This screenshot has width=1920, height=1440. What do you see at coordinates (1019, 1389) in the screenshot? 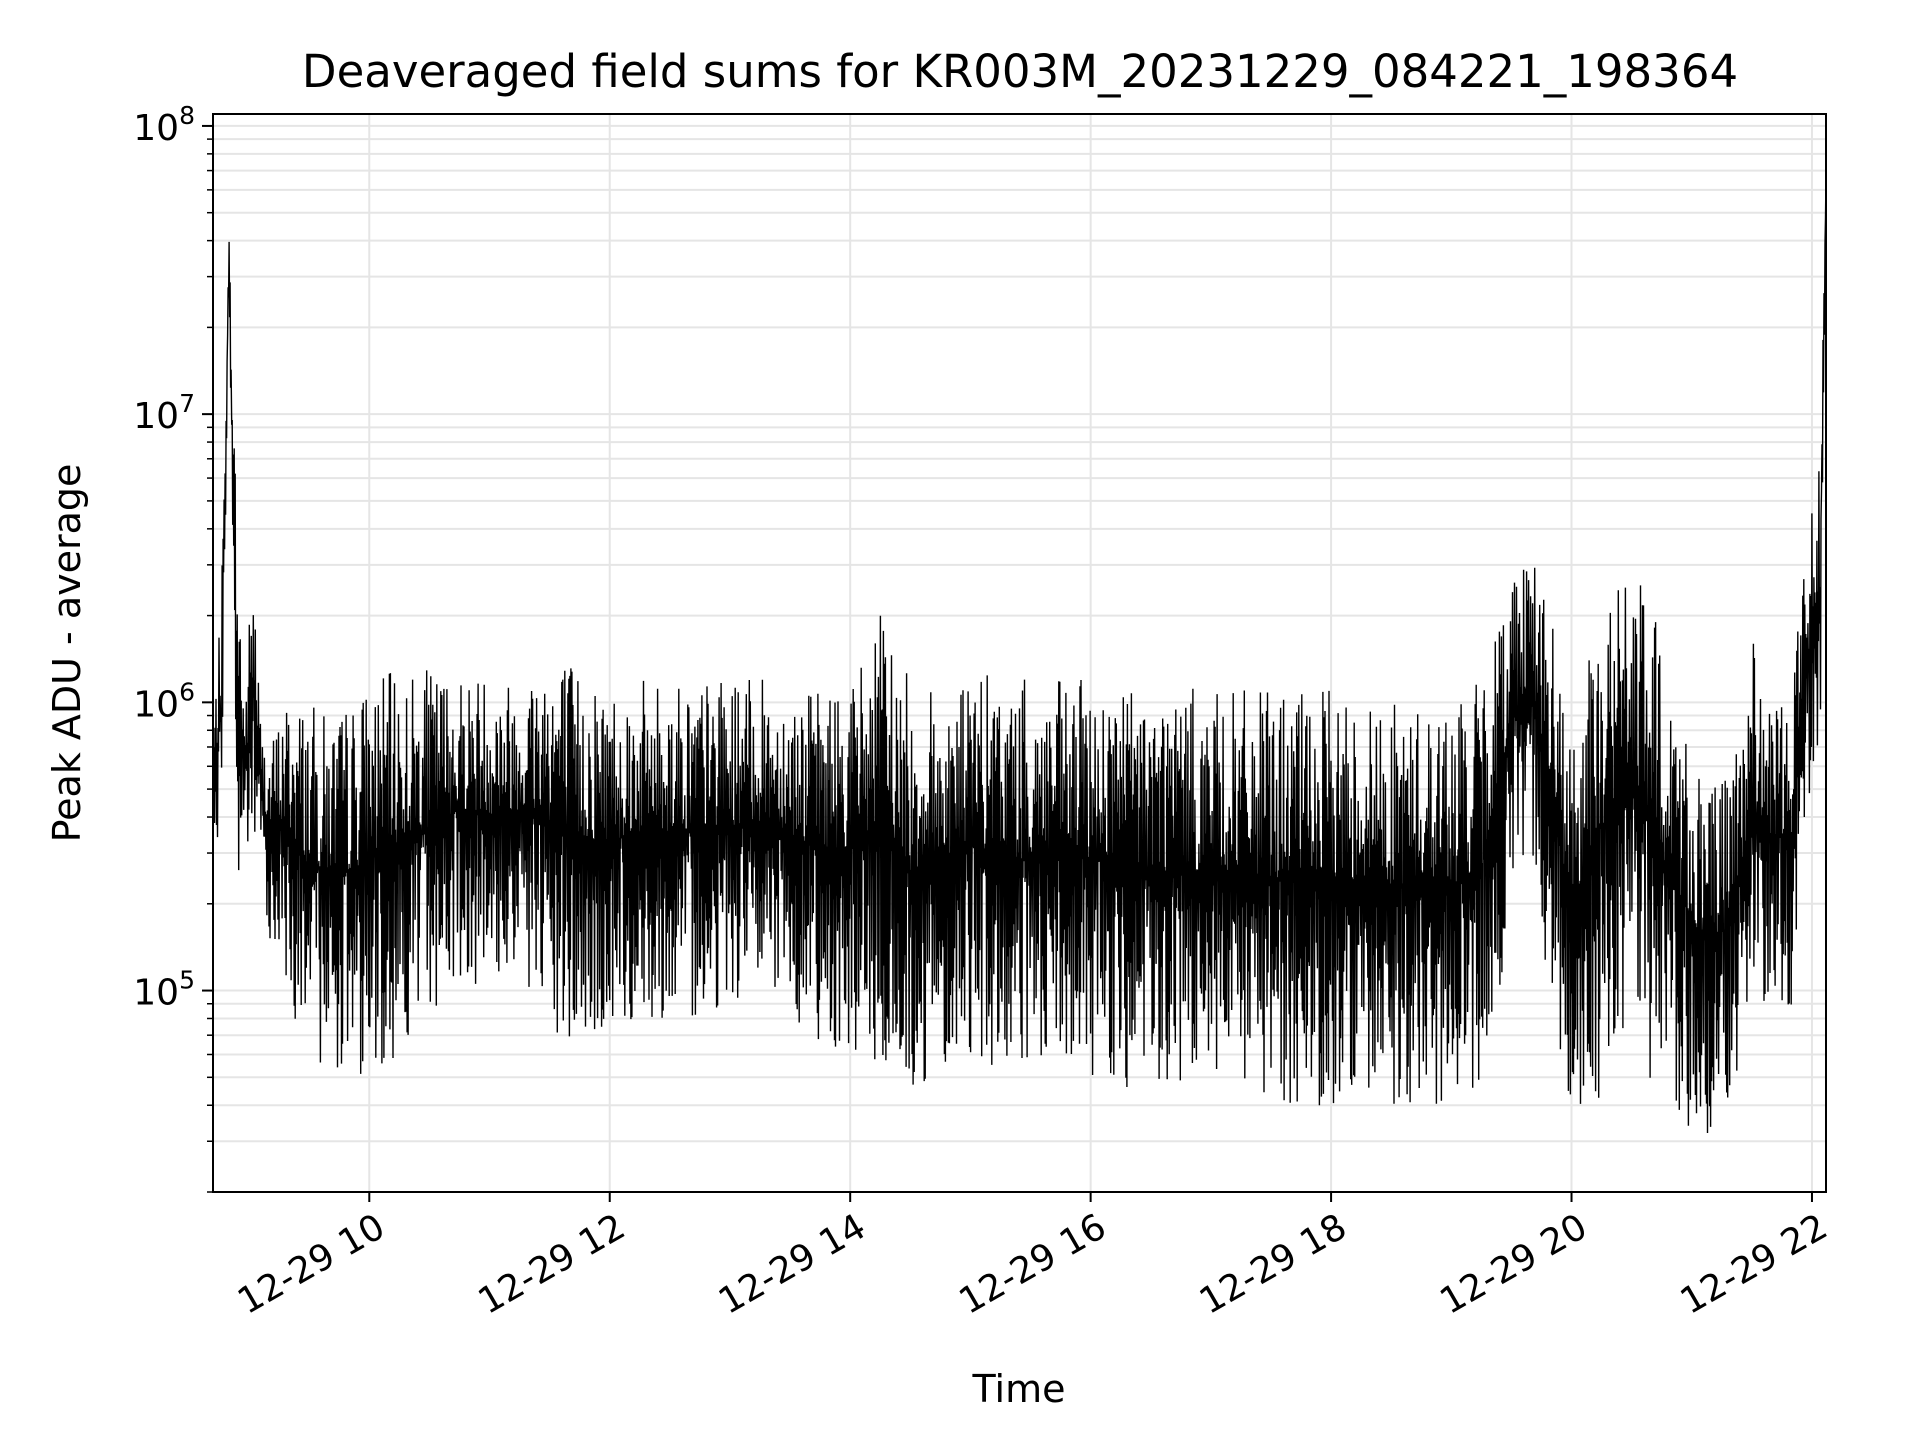
I see `x-axis-label: Time` at bounding box center [1019, 1389].